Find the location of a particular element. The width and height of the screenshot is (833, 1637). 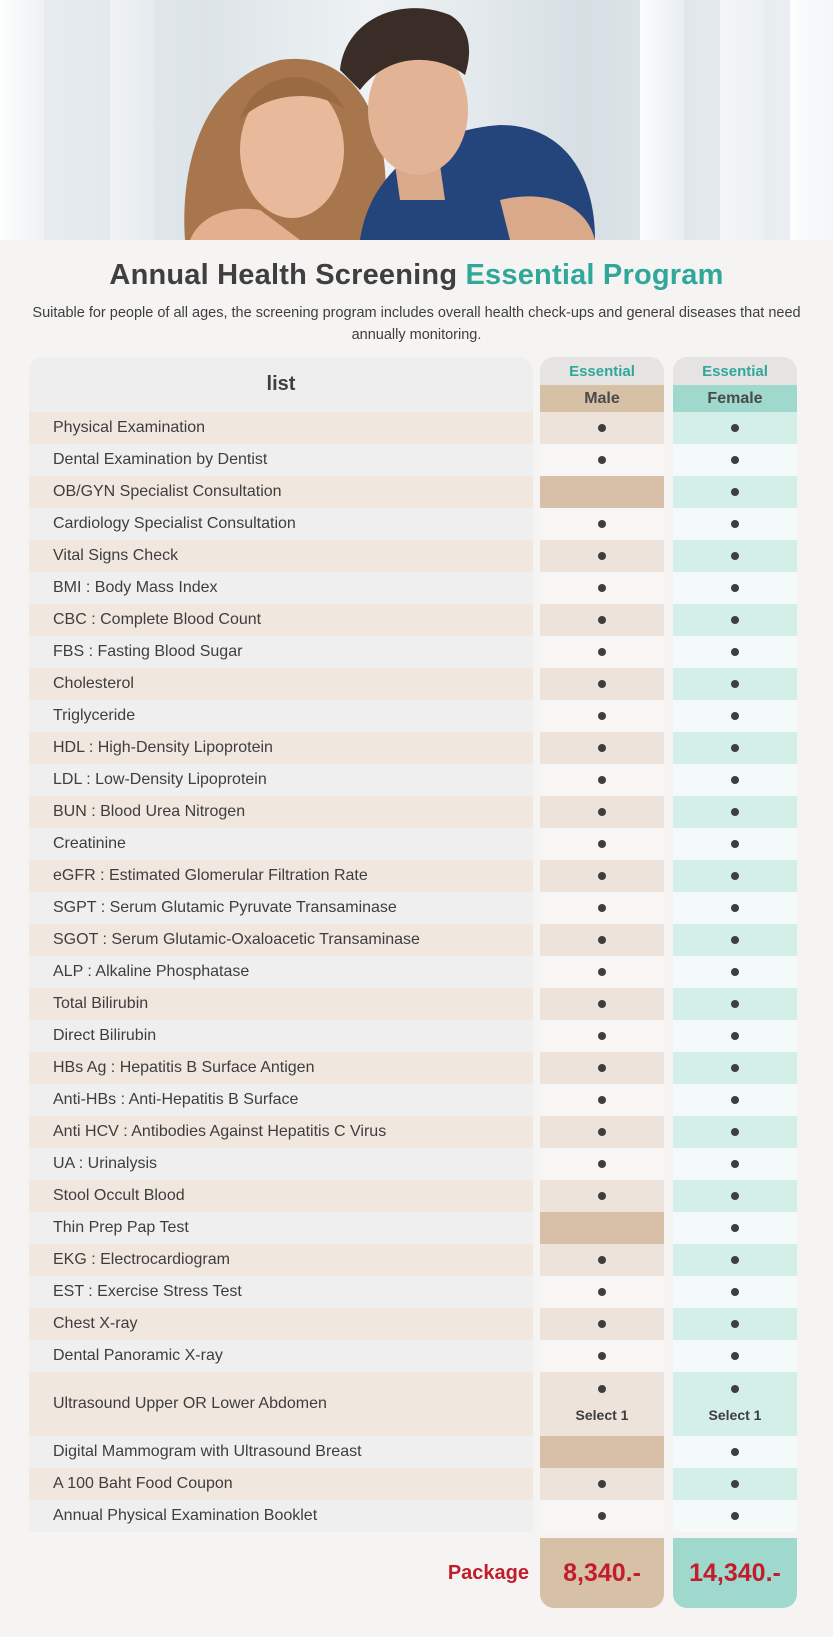

table-row: Stool Occult Blood is located at coordinates (413, 1196).